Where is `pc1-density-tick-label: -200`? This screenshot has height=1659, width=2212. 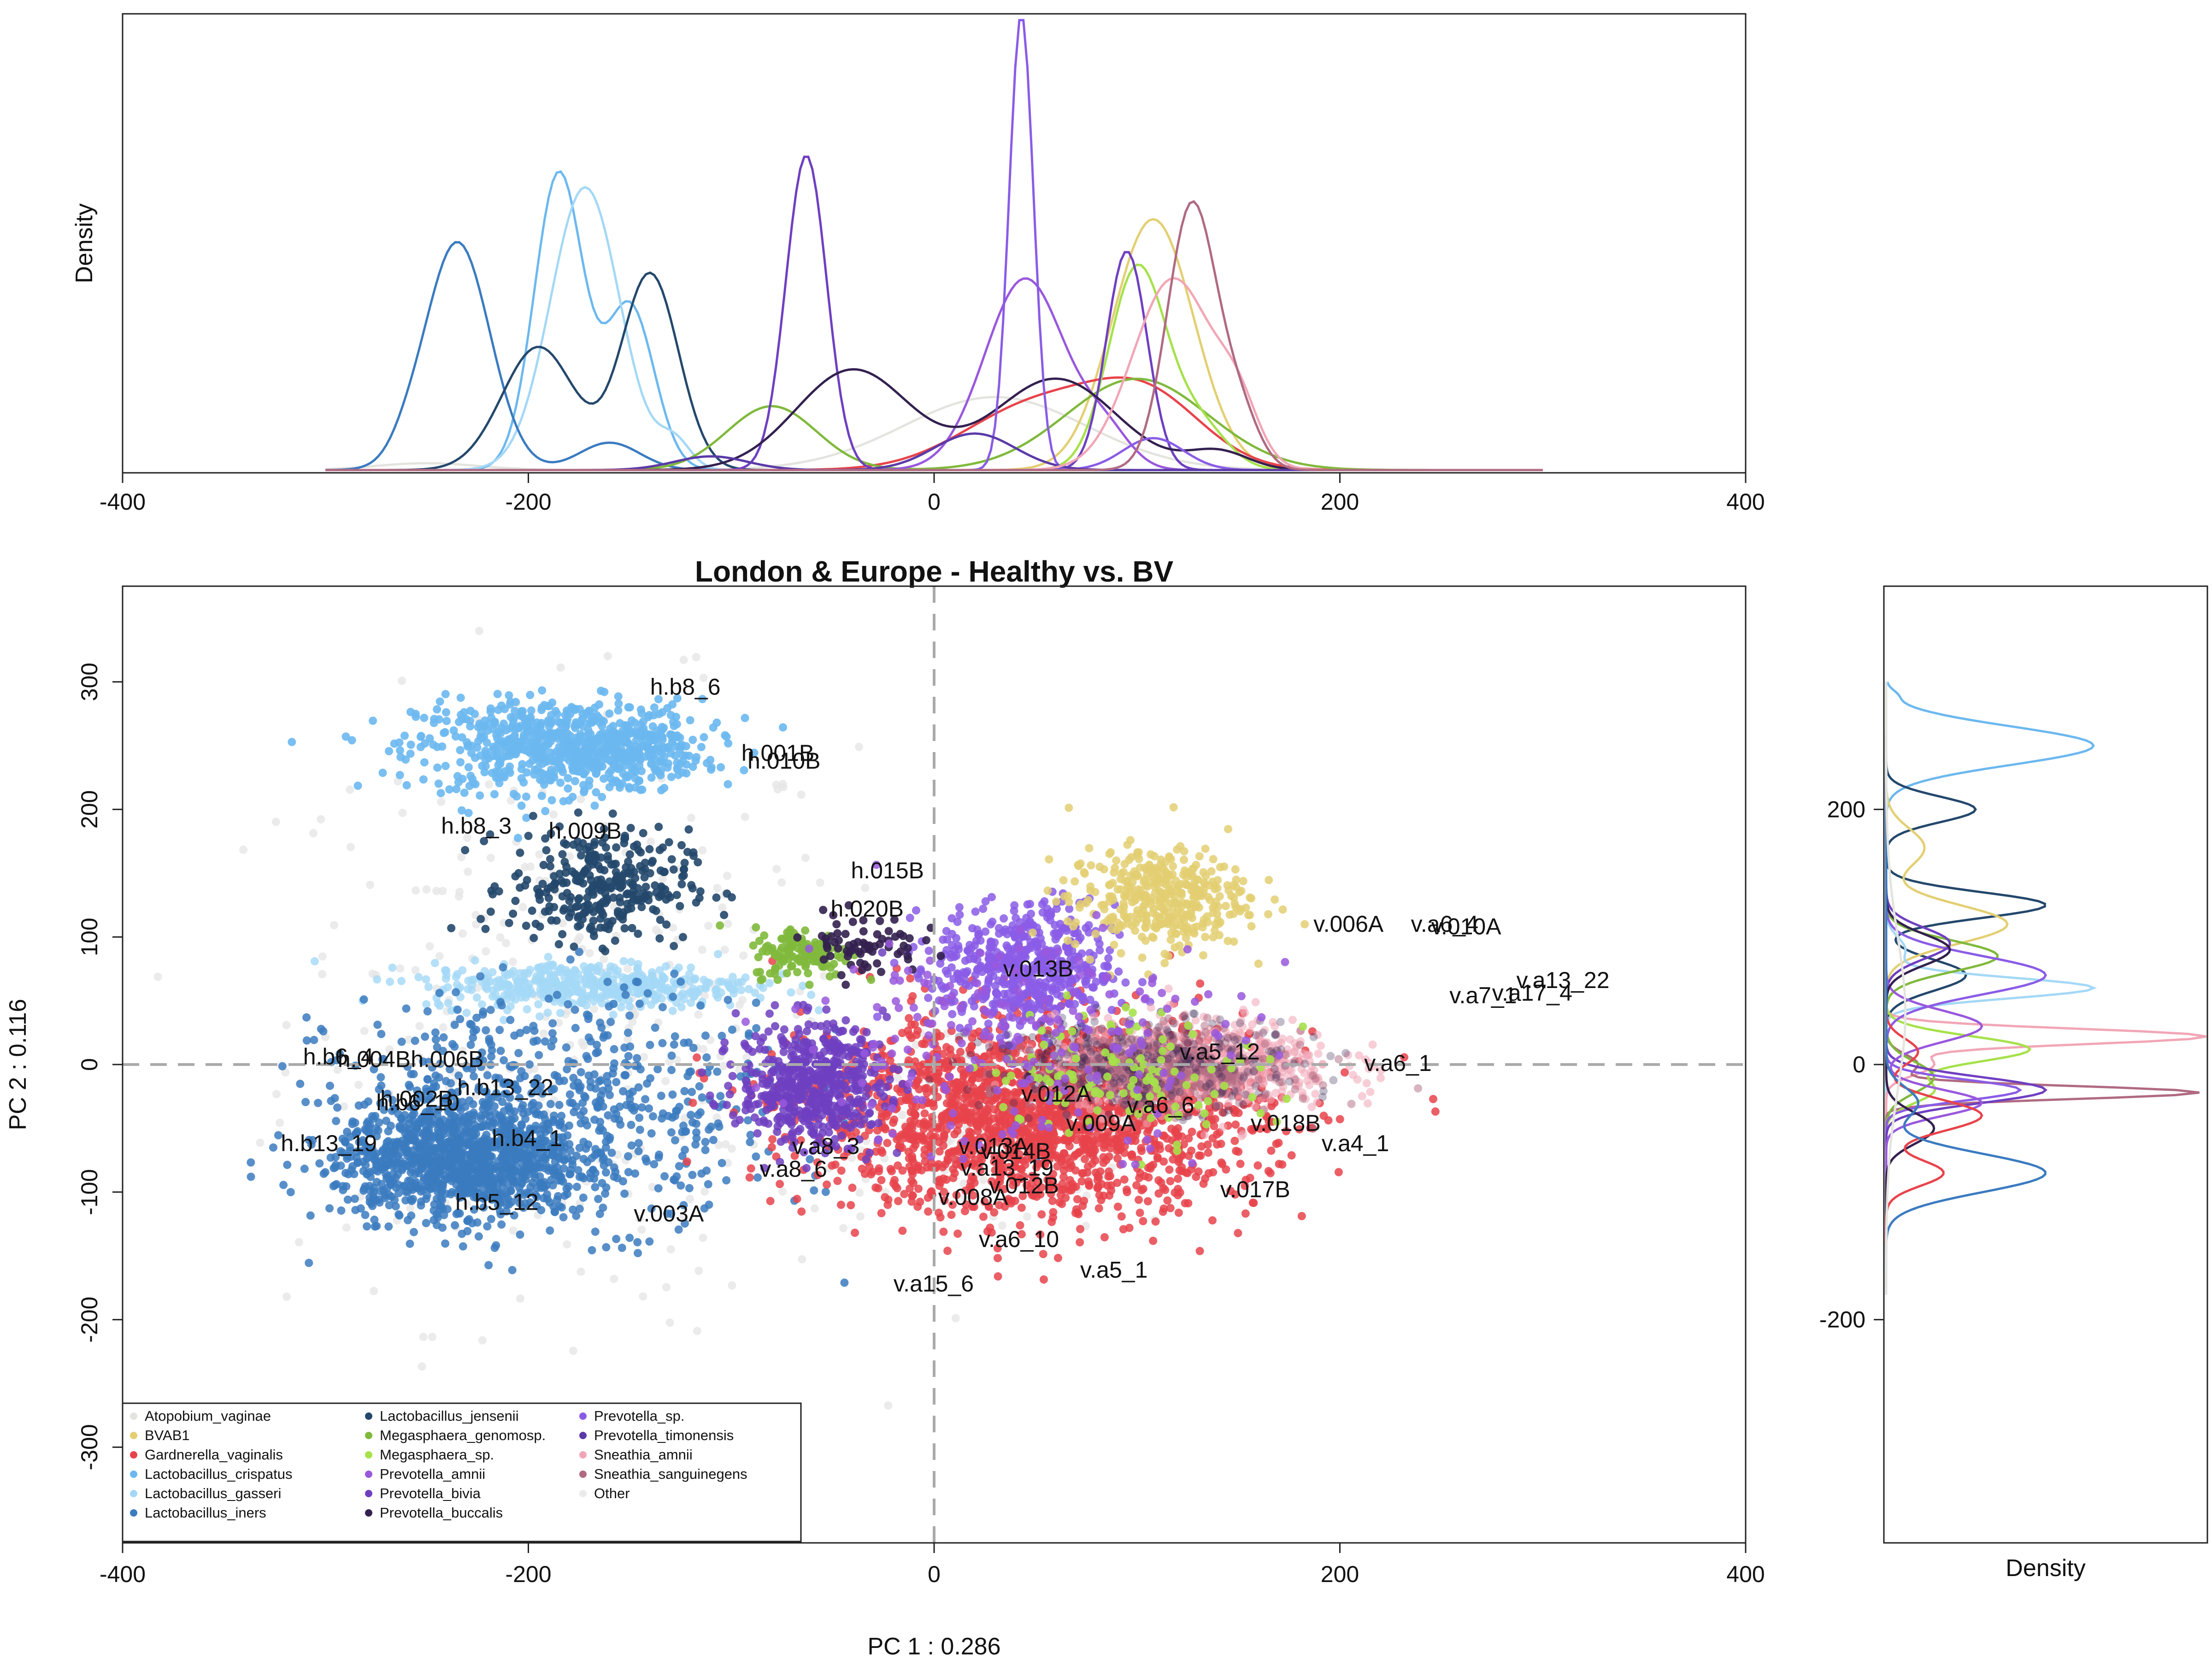
pc1-density-tick-label: -200 is located at coordinates (528, 502).